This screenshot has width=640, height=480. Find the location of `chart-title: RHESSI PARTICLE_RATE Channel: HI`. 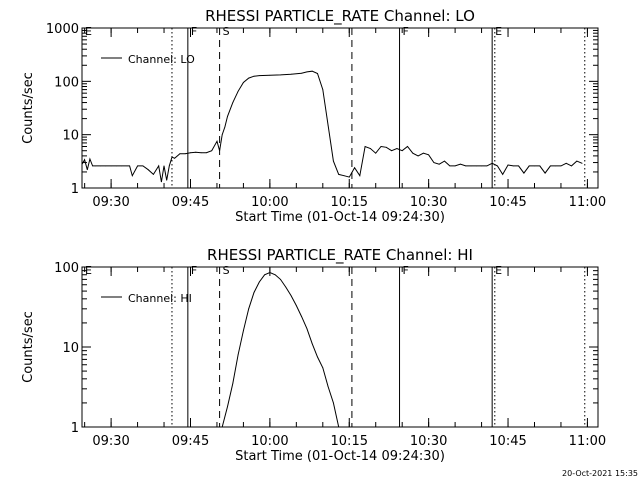

chart-title: RHESSI PARTICLE_RATE Channel: HI is located at coordinates (340, 255).